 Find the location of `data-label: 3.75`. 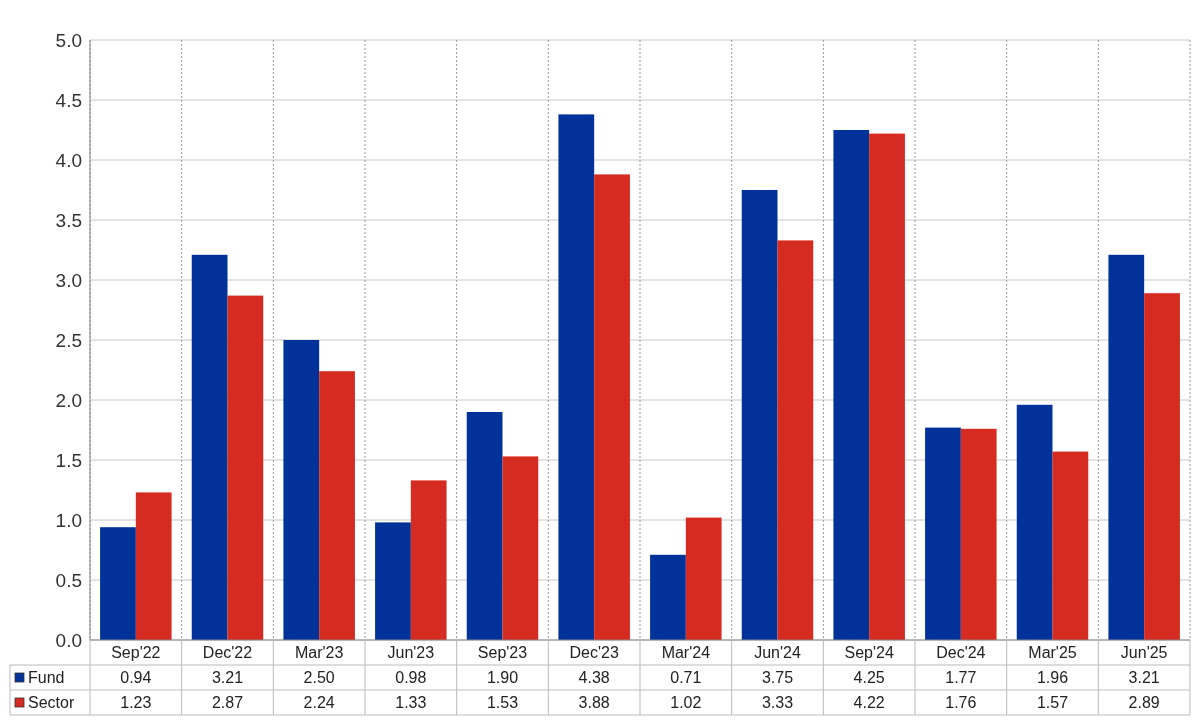

data-label: 3.75 is located at coordinates (777, 678).